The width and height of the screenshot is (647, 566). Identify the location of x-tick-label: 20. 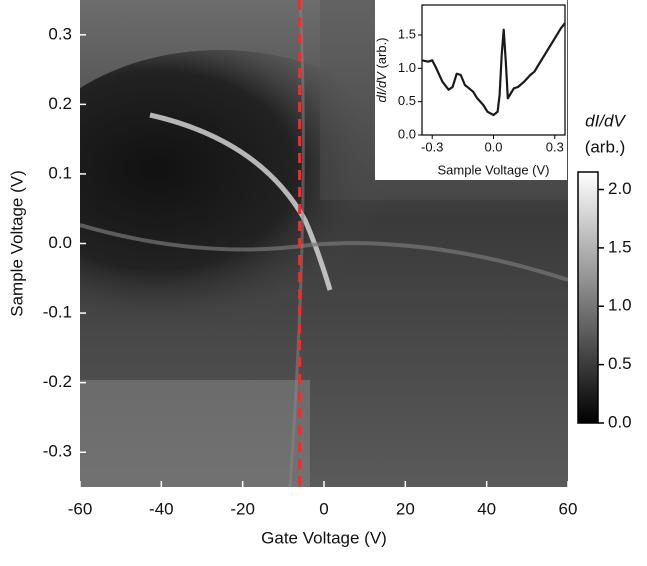
(405, 508).